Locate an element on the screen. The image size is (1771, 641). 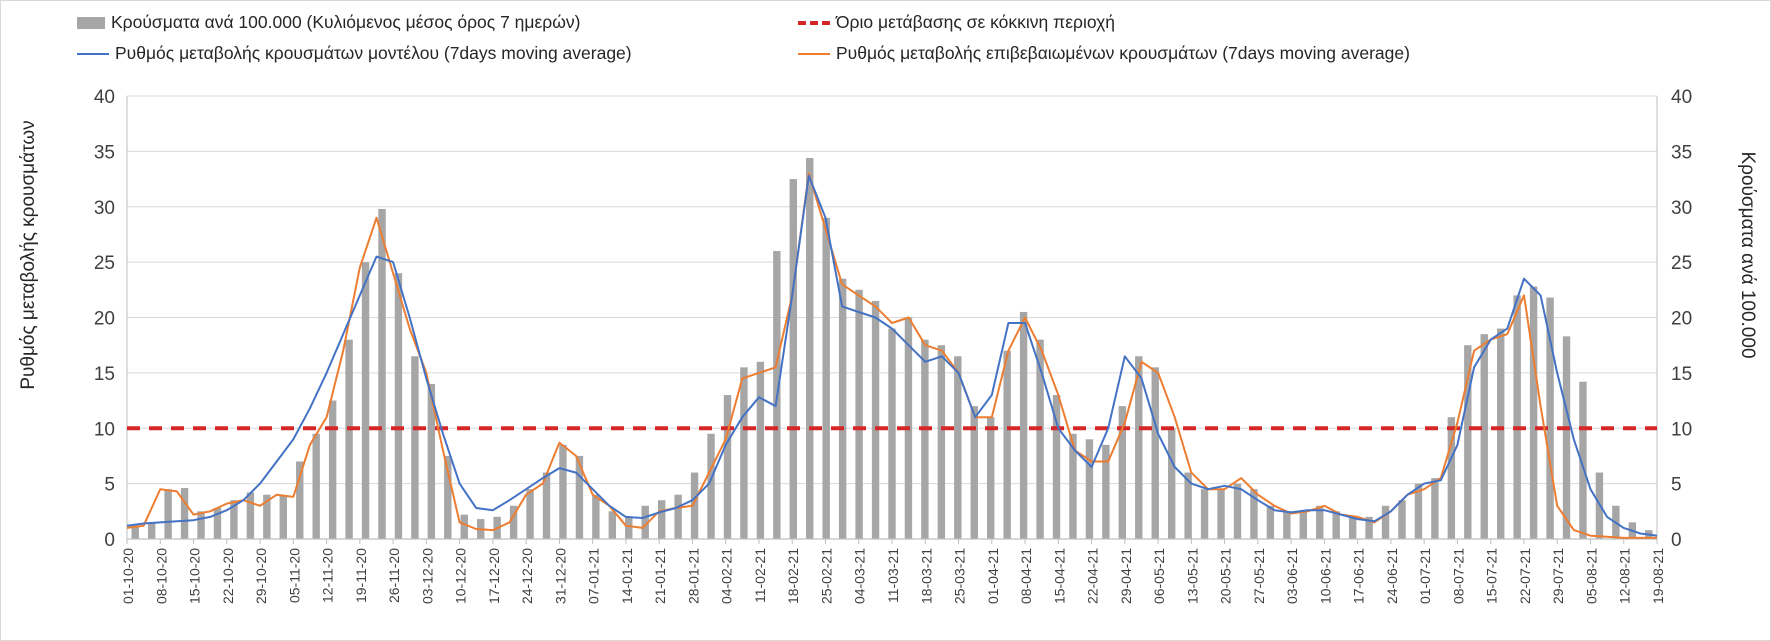
y-right-tick-label: 10 is located at coordinates (1681, 429).